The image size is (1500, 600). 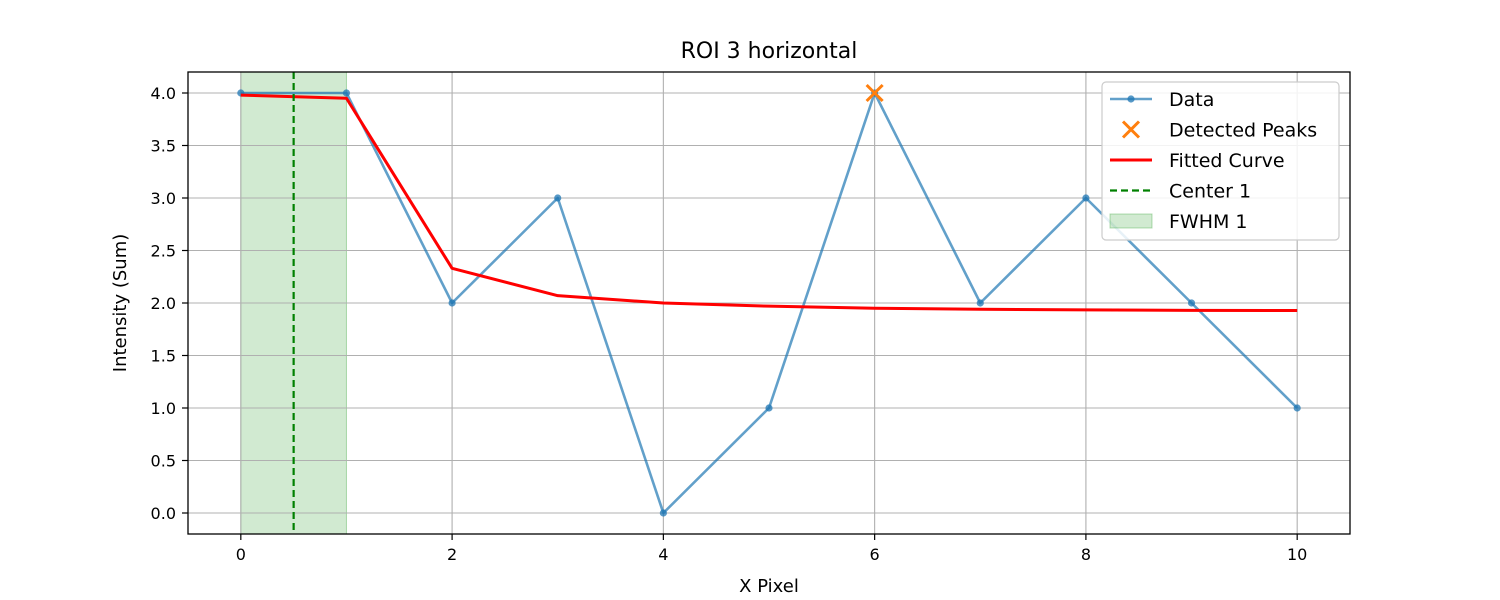 I want to click on chart-title: ROI 3 horizontal, so click(x=769, y=51).